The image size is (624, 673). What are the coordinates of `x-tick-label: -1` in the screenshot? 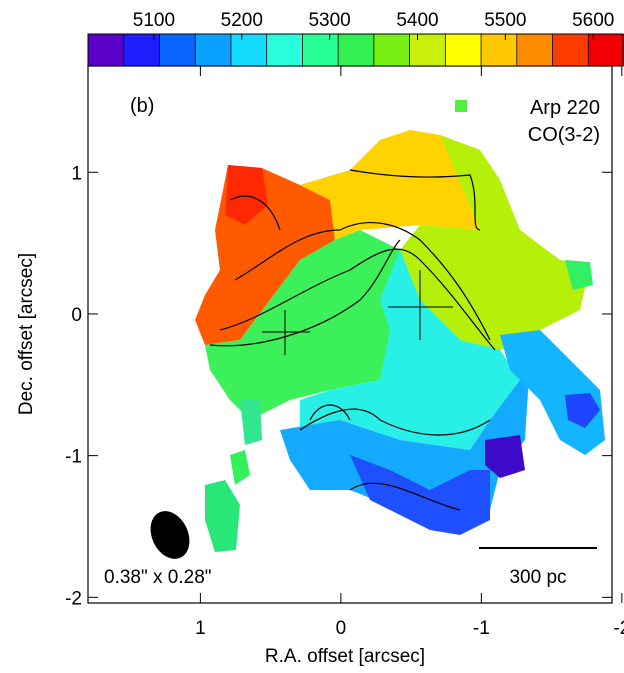 It's located at (481, 628).